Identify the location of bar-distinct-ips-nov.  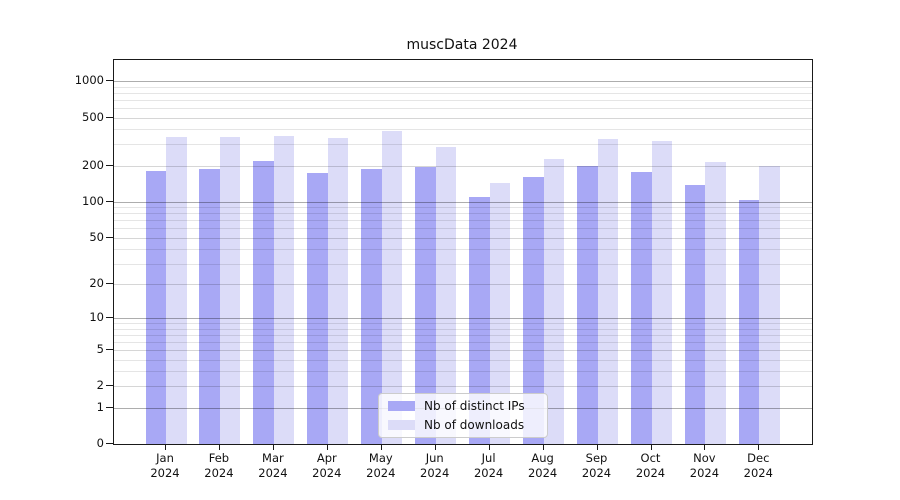
(695, 314).